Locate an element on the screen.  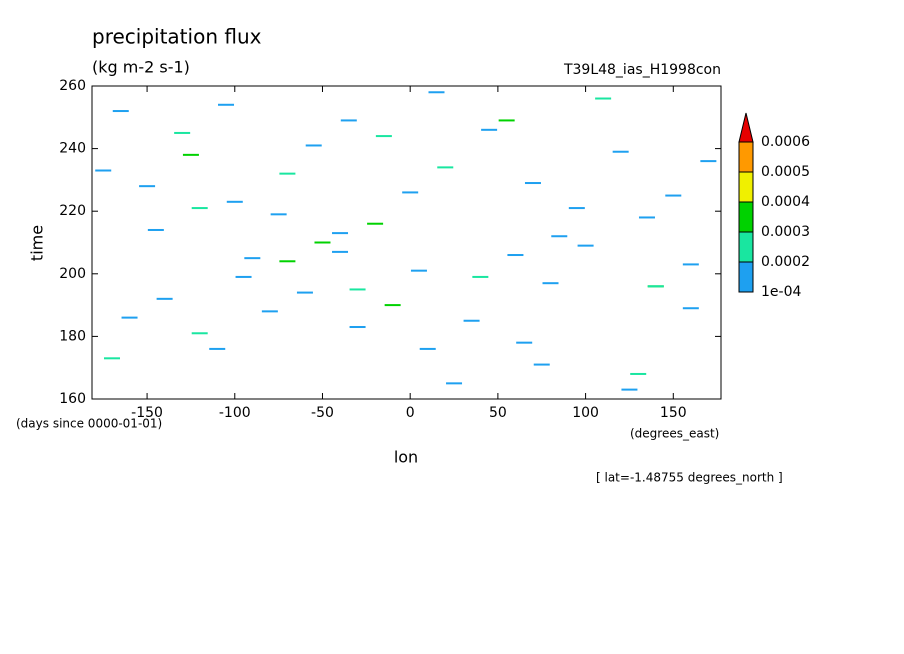
colorbar-label: 0.0005 is located at coordinates (785, 172).